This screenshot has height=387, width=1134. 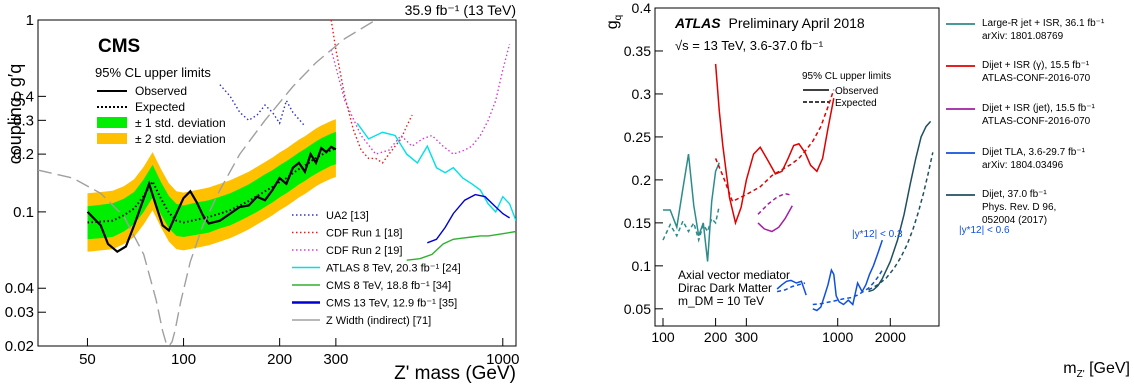 I want to click on atlas-y-tick-label: 0.05, so click(x=637, y=309).